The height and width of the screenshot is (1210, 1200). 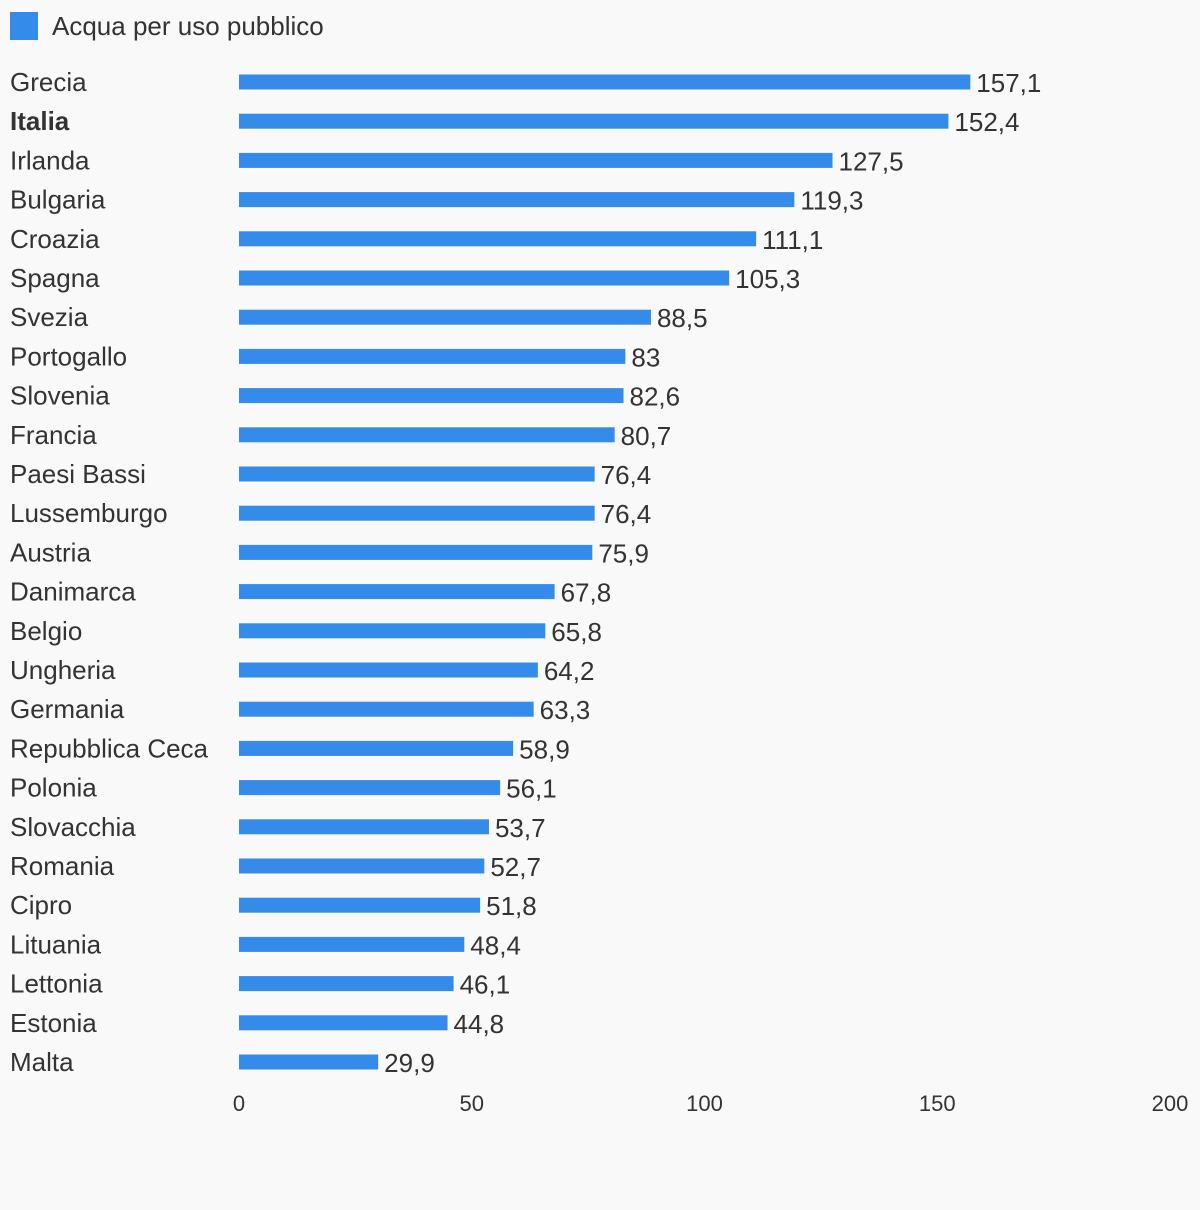 I want to click on category-label: Danimarca, so click(x=73, y=592).